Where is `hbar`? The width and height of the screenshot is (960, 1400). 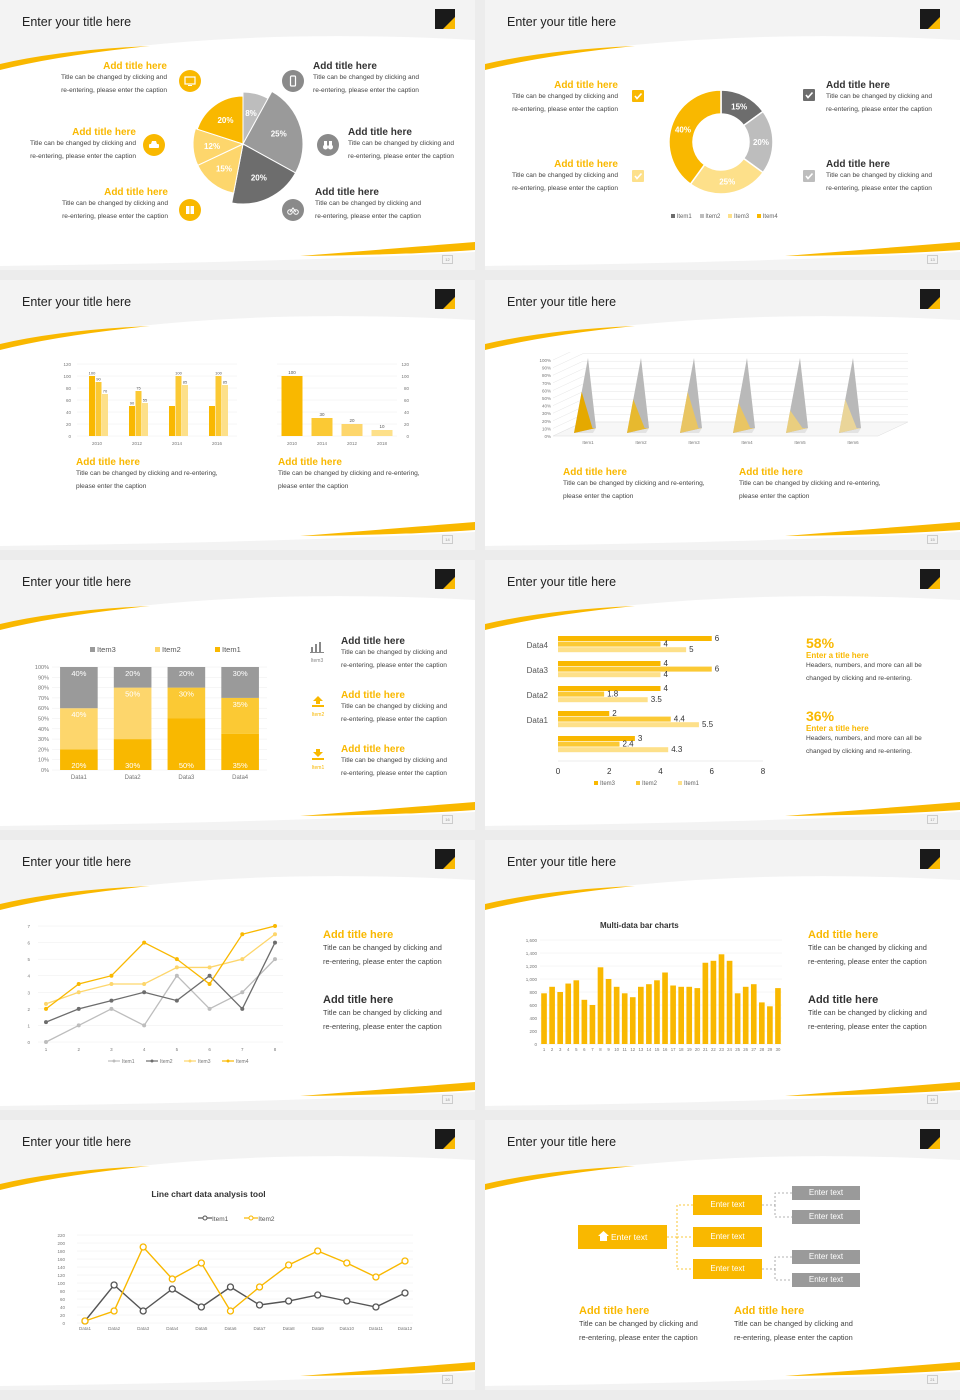 hbar is located at coordinates (596, 738).